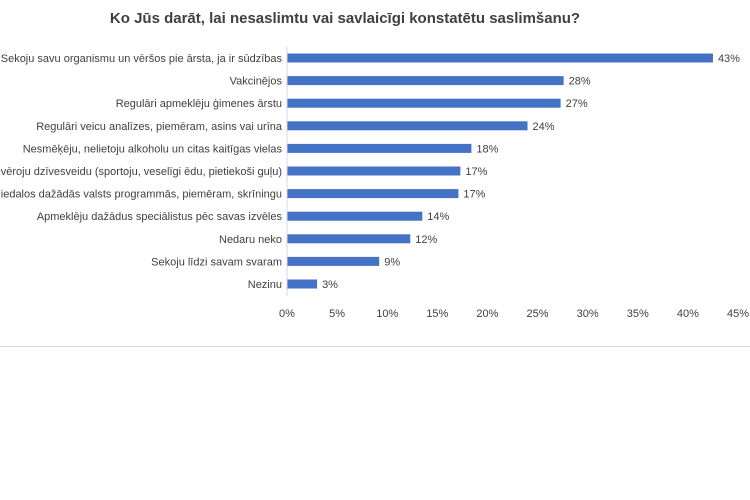  What do you see at coordinates (738, 314) in the screenshot?
I see `x-tick-label: 45%` at bounding box center [738, 314].